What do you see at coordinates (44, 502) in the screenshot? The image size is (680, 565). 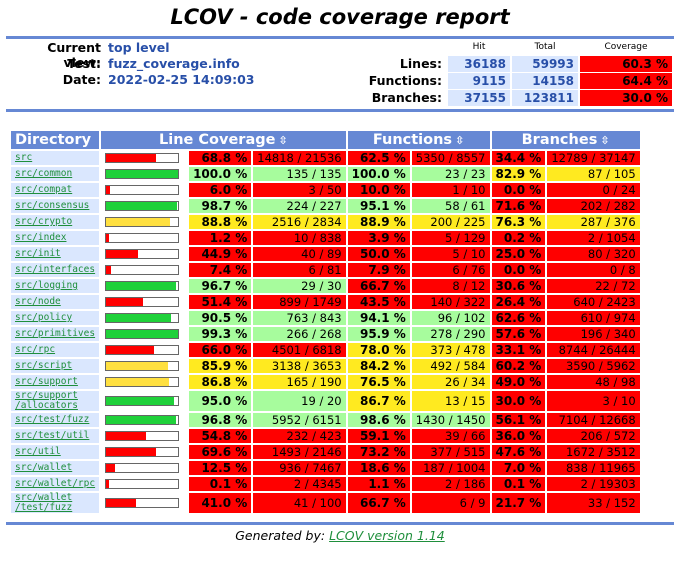 I see `directory-link: src/wallet/test/fuzz` at bounding box center [44, 502].